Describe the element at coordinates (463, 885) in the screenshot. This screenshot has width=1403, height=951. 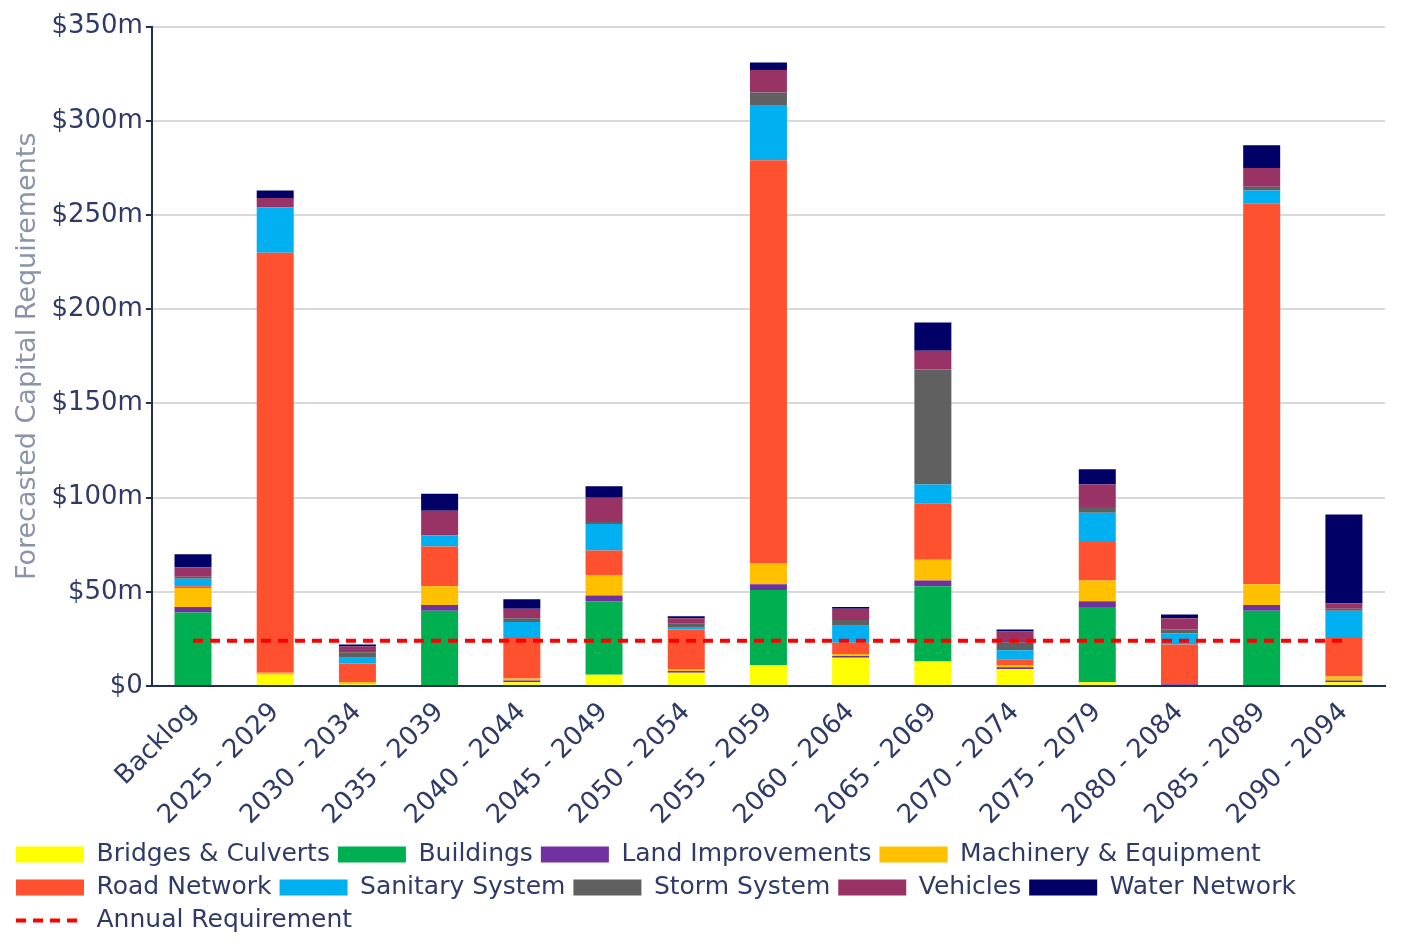
I see `legend-label: Sanitary System` at that location.